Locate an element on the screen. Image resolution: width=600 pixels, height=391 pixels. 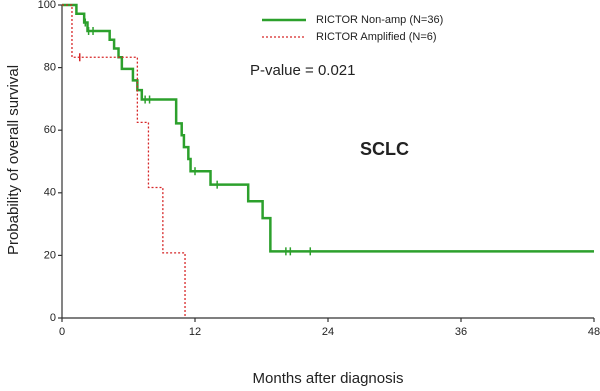
x-tick-label: 12 is located at coordinates (195, 332).